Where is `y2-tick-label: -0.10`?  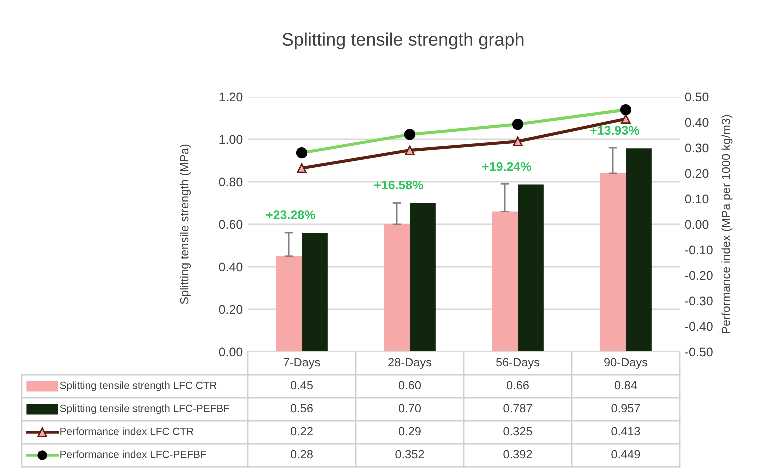 y2-tick-label: -0.10 is located at coordinates (699, 250).